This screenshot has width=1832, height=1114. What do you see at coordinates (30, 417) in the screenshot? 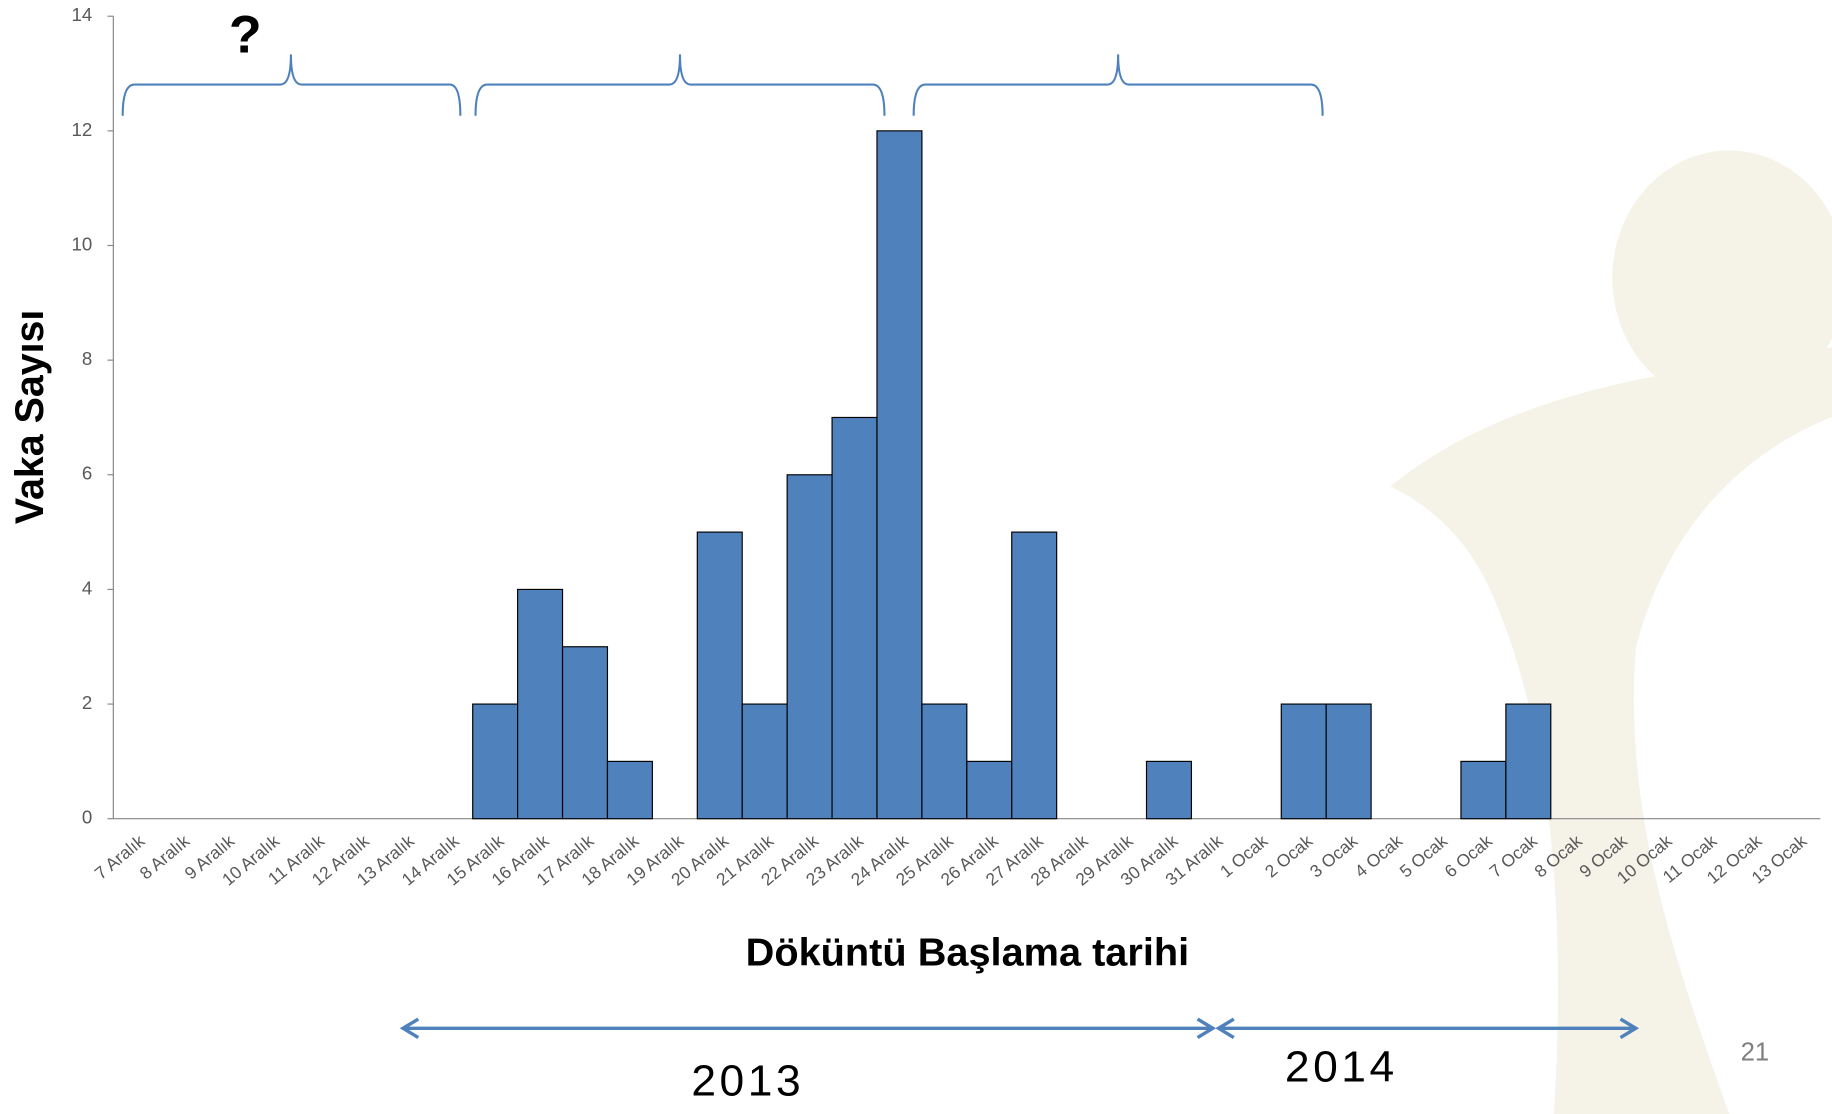
I see `y-axis-label: Vaka Sayısı` at bounding box center [30, 417].